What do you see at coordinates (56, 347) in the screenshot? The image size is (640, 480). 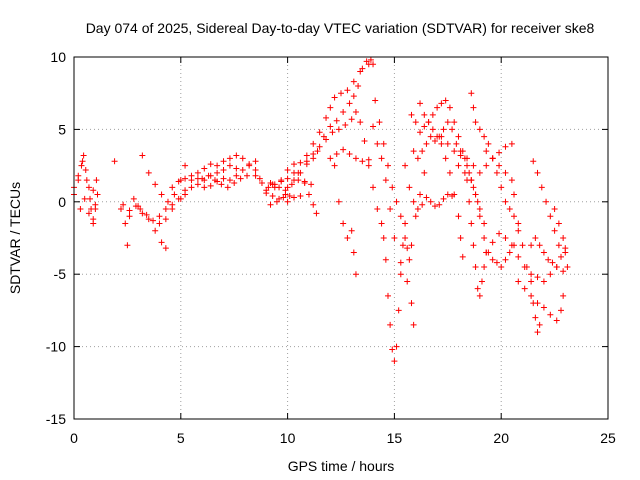 I see `y-tick-label: -10` at bounding box center [56, 347].